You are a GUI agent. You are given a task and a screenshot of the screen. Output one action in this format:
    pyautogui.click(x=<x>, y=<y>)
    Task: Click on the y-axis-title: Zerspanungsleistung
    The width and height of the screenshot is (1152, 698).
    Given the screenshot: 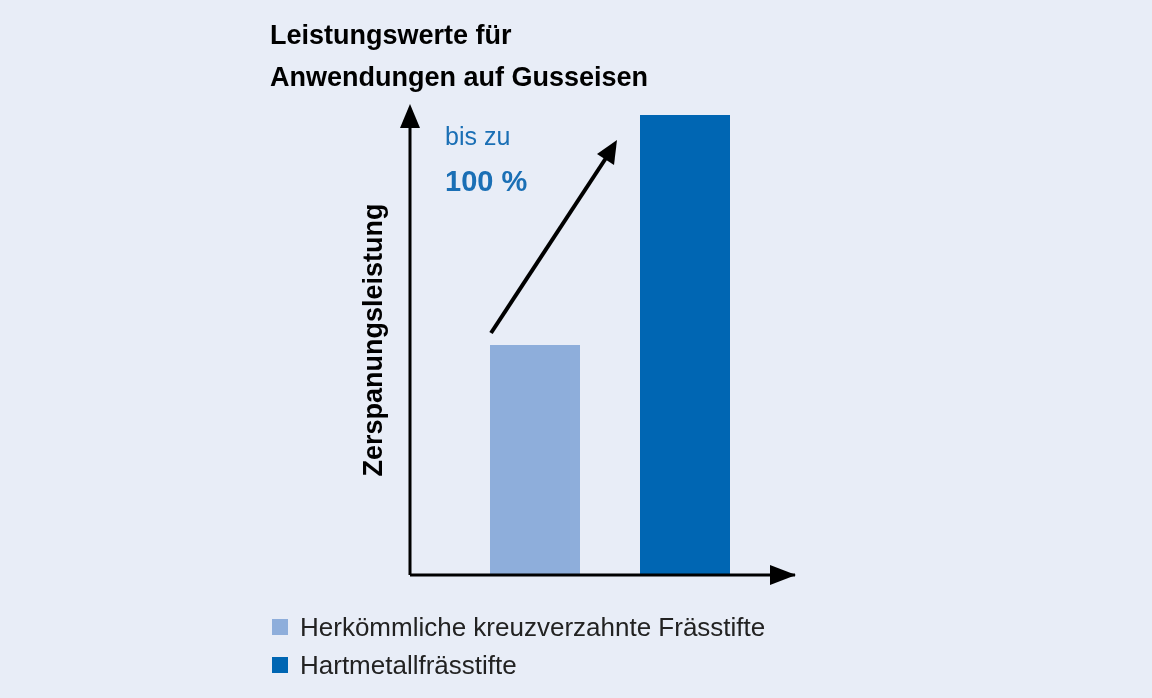 What is the action you would take?
    pyautogui.click(x=373, y=340)
    